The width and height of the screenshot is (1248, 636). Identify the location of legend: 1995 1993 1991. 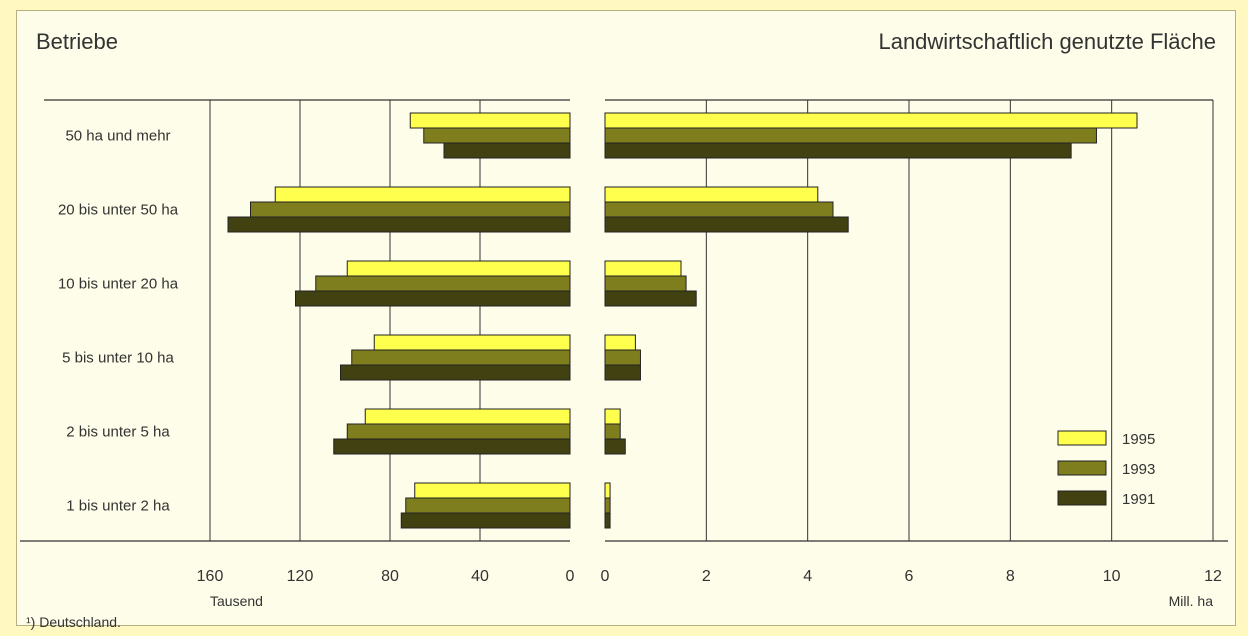
(1106, 469).